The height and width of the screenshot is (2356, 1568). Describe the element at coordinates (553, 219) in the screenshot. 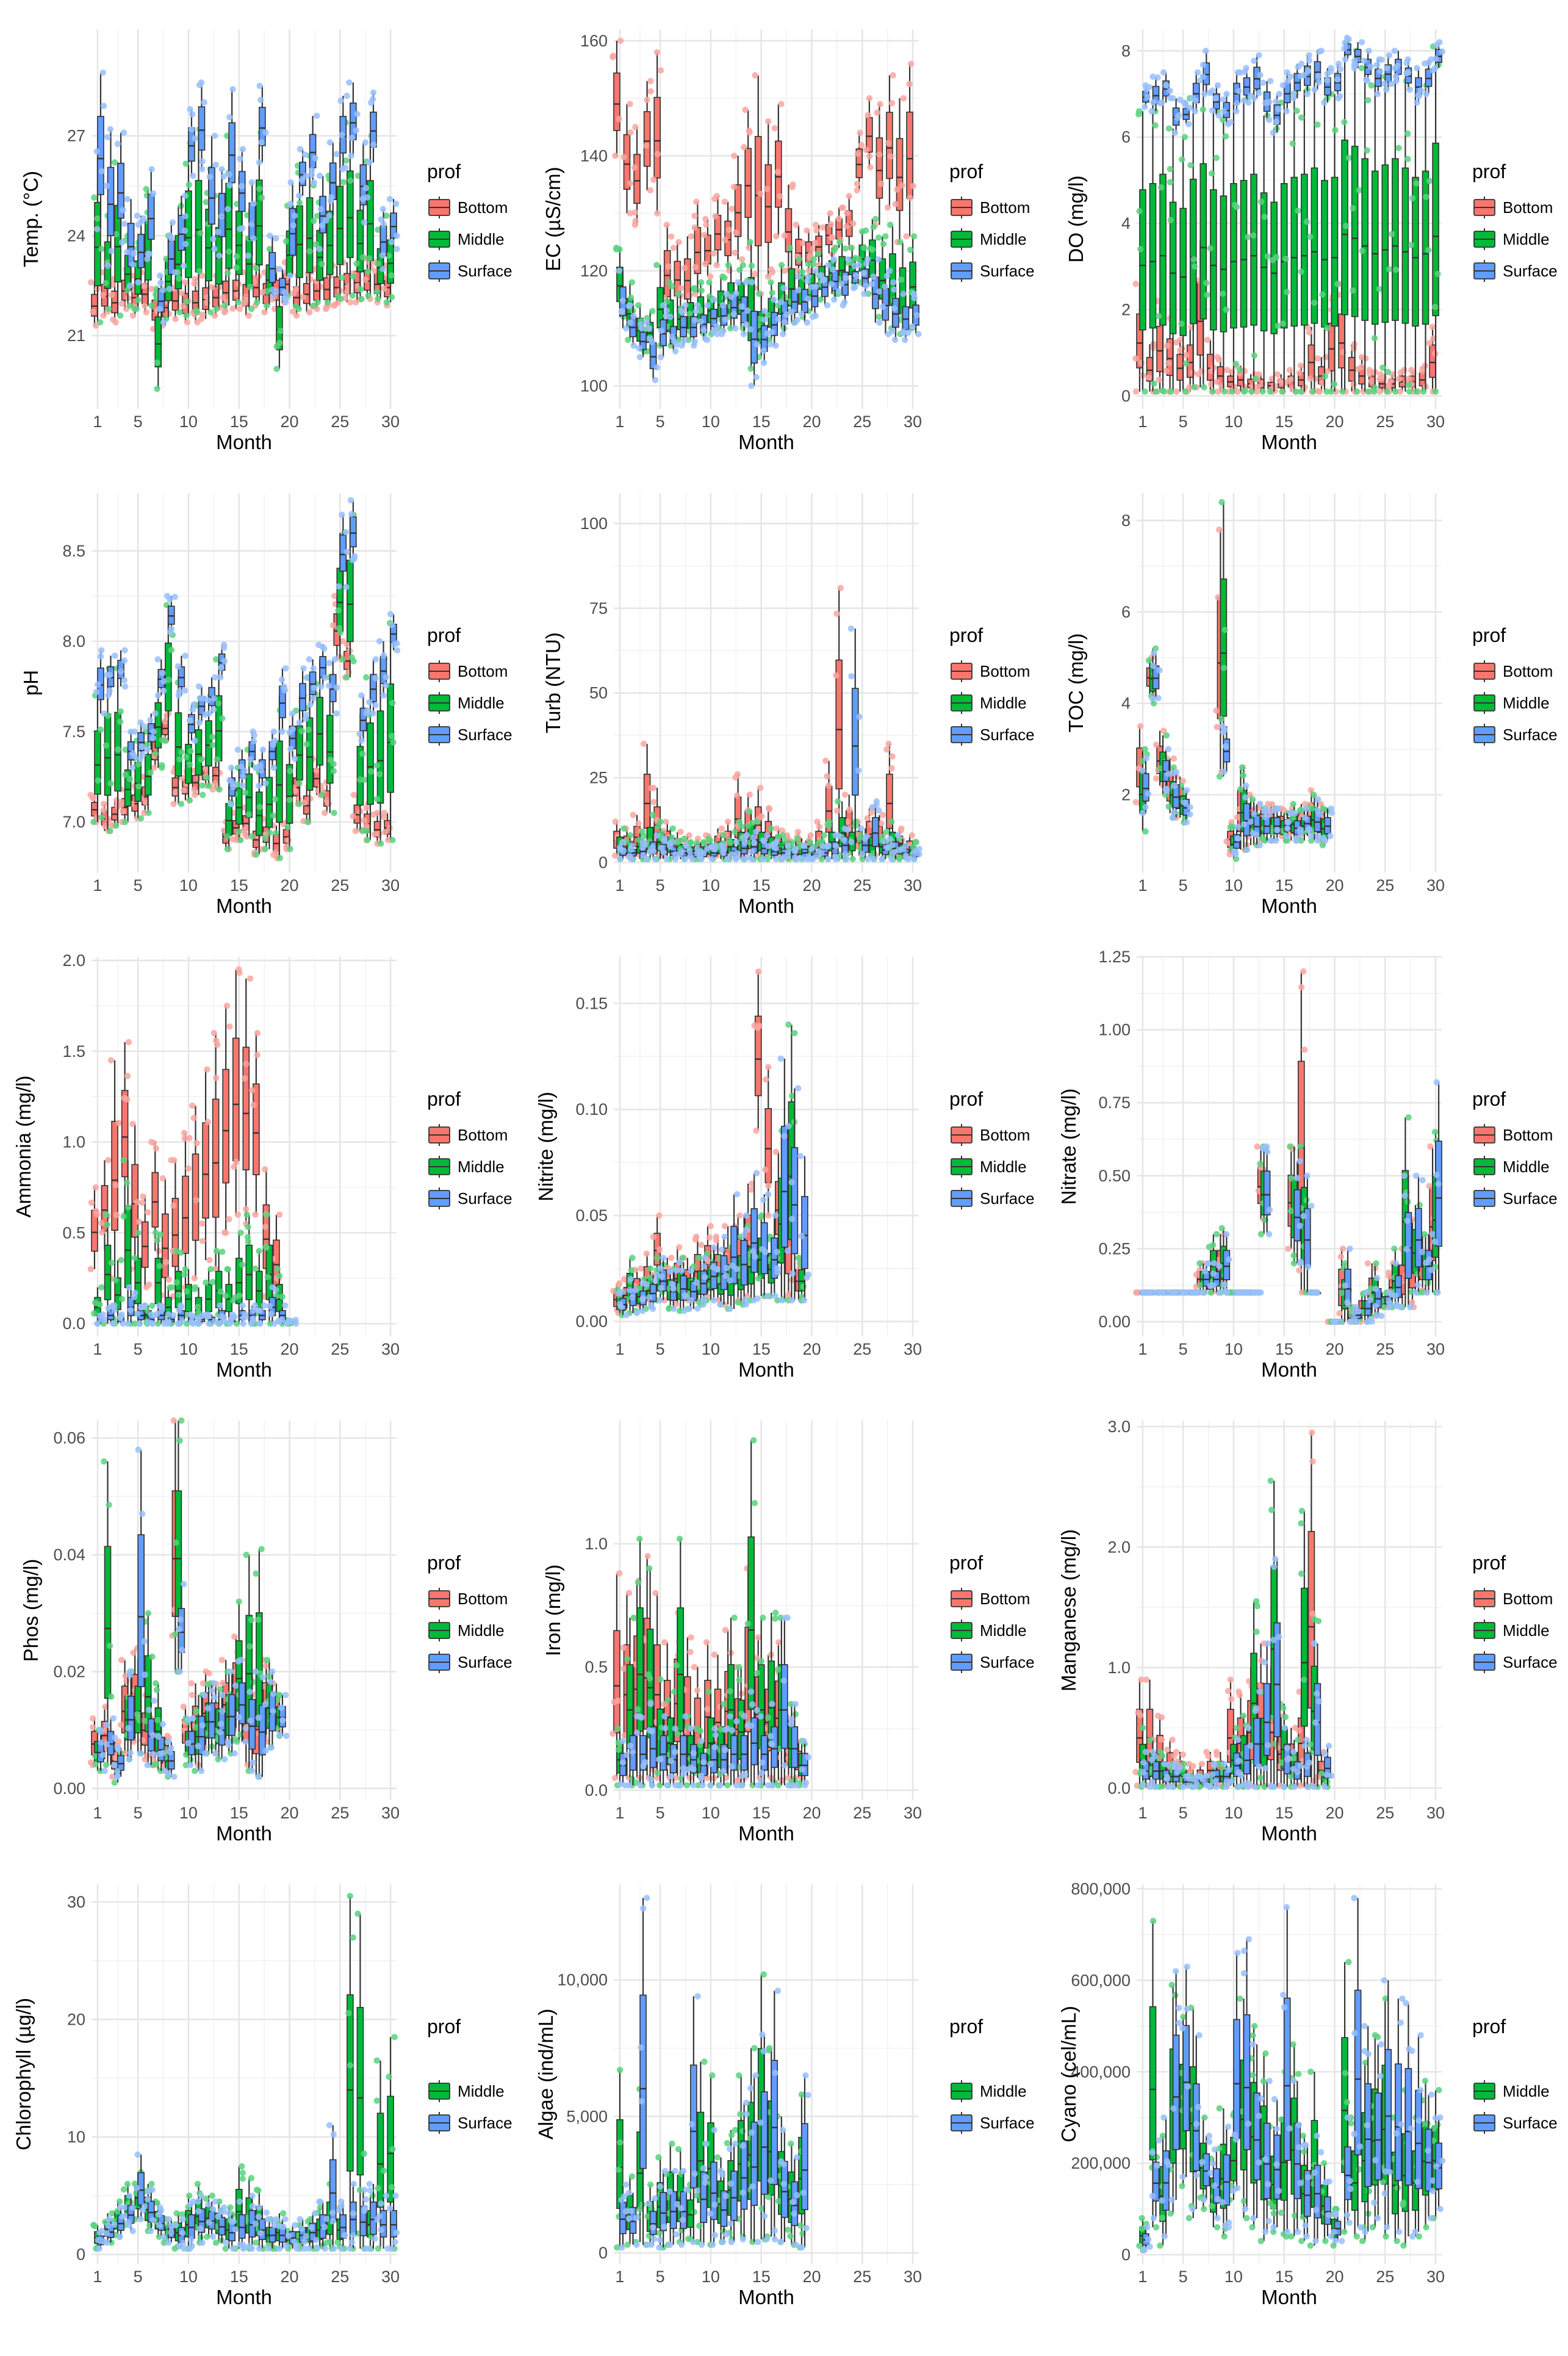

I see `y-axis-title: EC (µS/cm)` at that location.